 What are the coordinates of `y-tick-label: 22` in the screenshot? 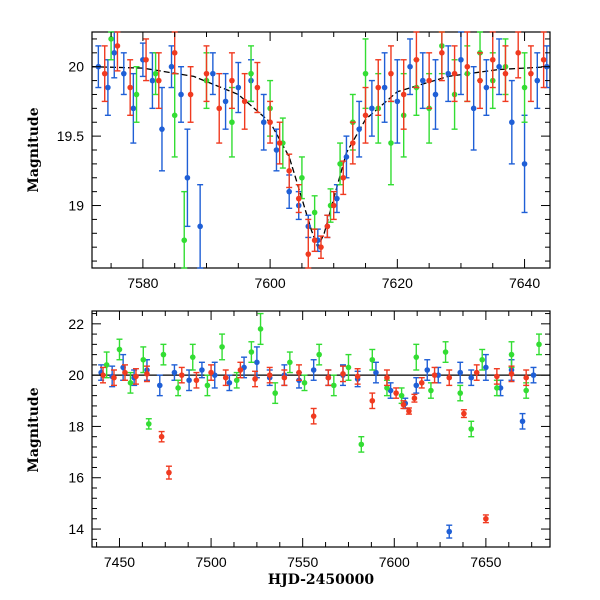 It's located at (76, 324).